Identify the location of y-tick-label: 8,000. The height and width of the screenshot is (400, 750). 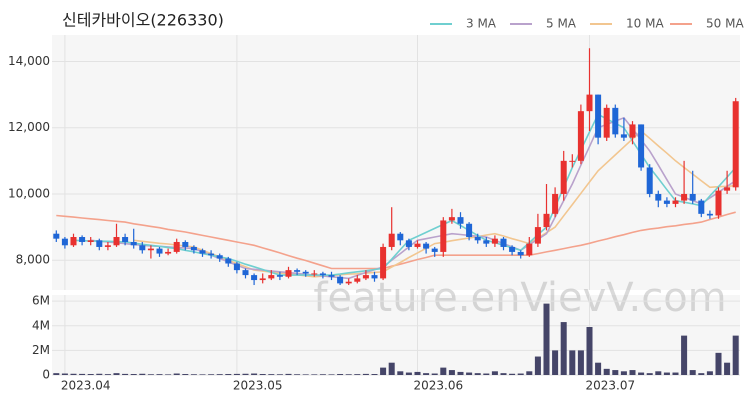
(33, 260).